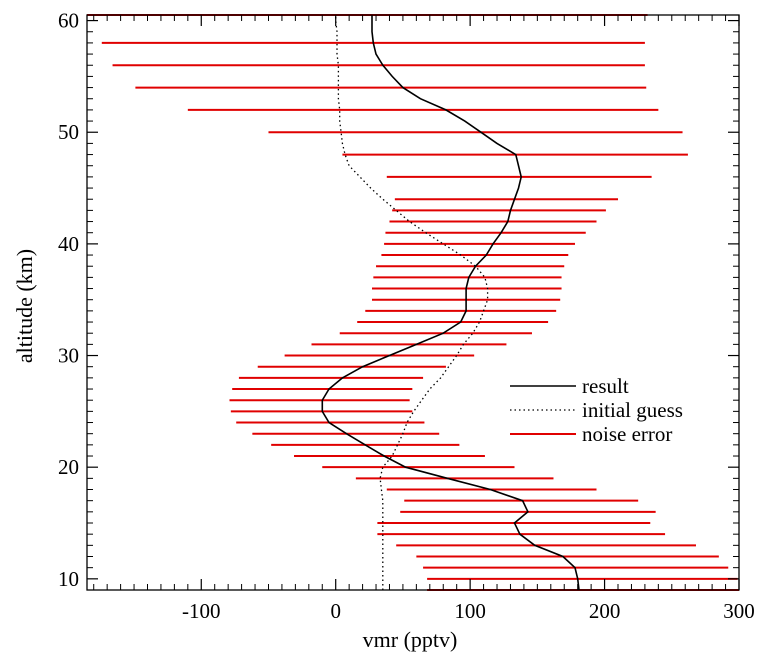 Image resolution: width=760 pixels, height=660 pixels. Describe the element at coordinates (739, 611) in the screenshot. I see `x-tick-label: 300` at that location.